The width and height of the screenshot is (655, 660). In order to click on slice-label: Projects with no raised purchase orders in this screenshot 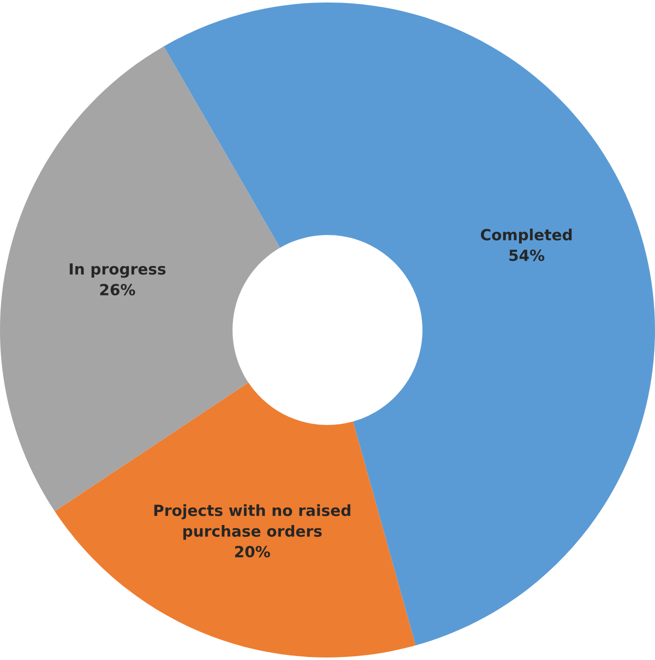, I will do `click(252, 522)`.